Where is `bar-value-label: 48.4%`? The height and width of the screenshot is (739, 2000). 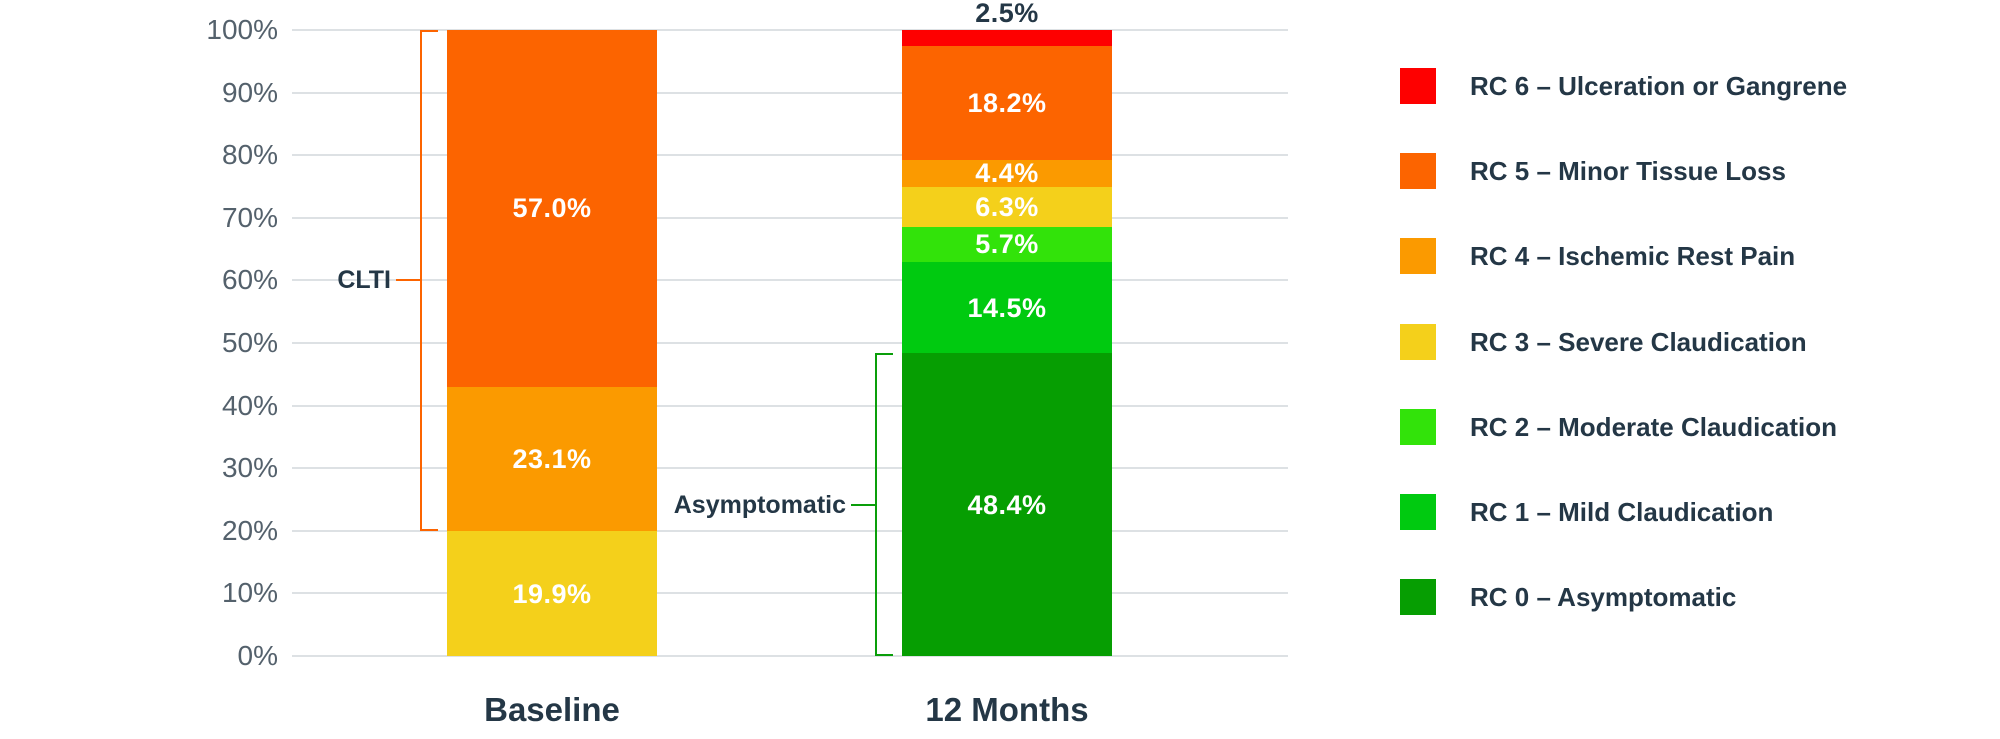
bar-value-label: 48.4% is located at coordinates (1007, 504).